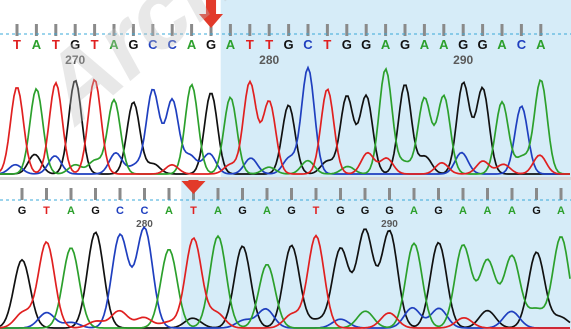  Describe the element at coordinates (193, 187) in the screenshot. I see `bottom-position-marker-arrow` at that location.